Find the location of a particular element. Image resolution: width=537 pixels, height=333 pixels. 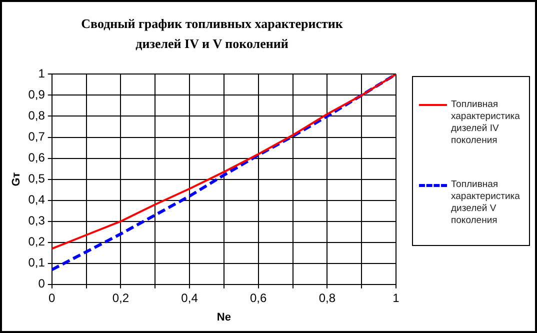

legend-label: Топливная характеристика дизелей V поколения is located at coordinates (486, 203).